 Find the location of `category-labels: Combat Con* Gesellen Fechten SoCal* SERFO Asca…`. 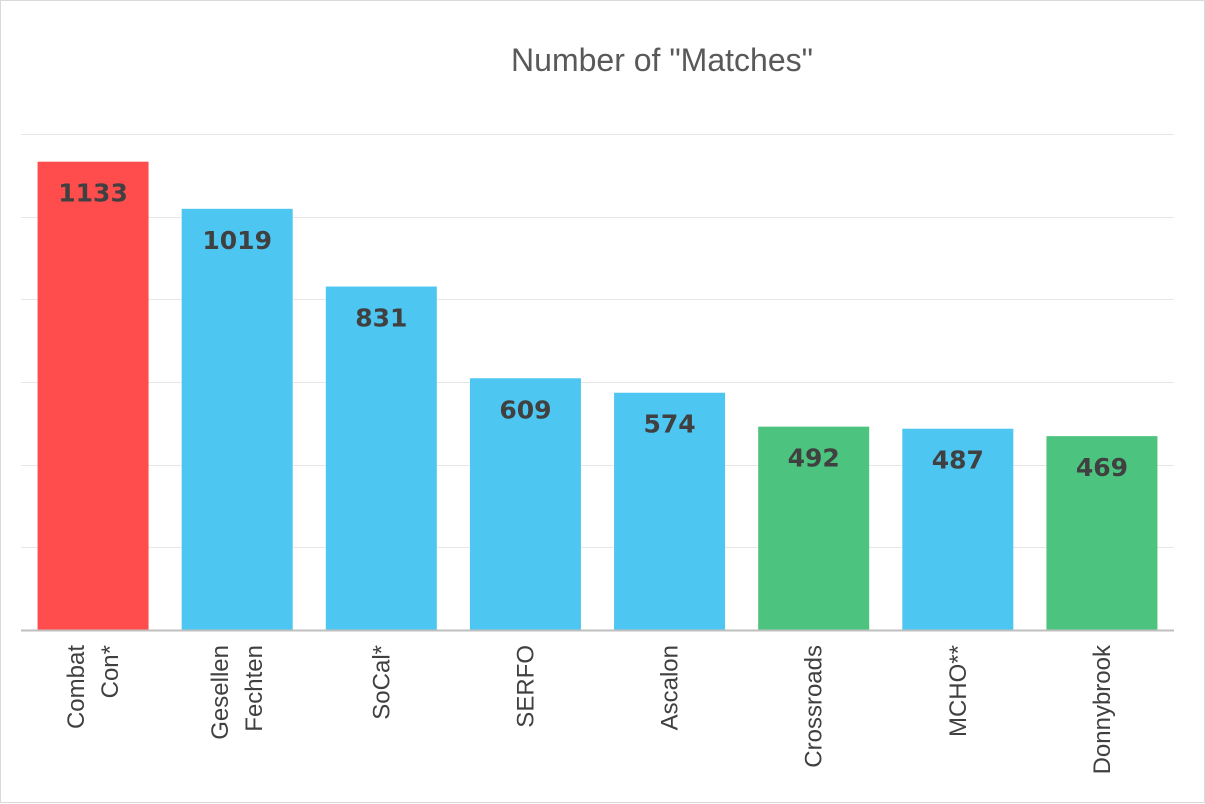

category-labels: Combat Con* Gesellen Fechten SoCal* SERFO Asca… is located at coordinates (589, 709).